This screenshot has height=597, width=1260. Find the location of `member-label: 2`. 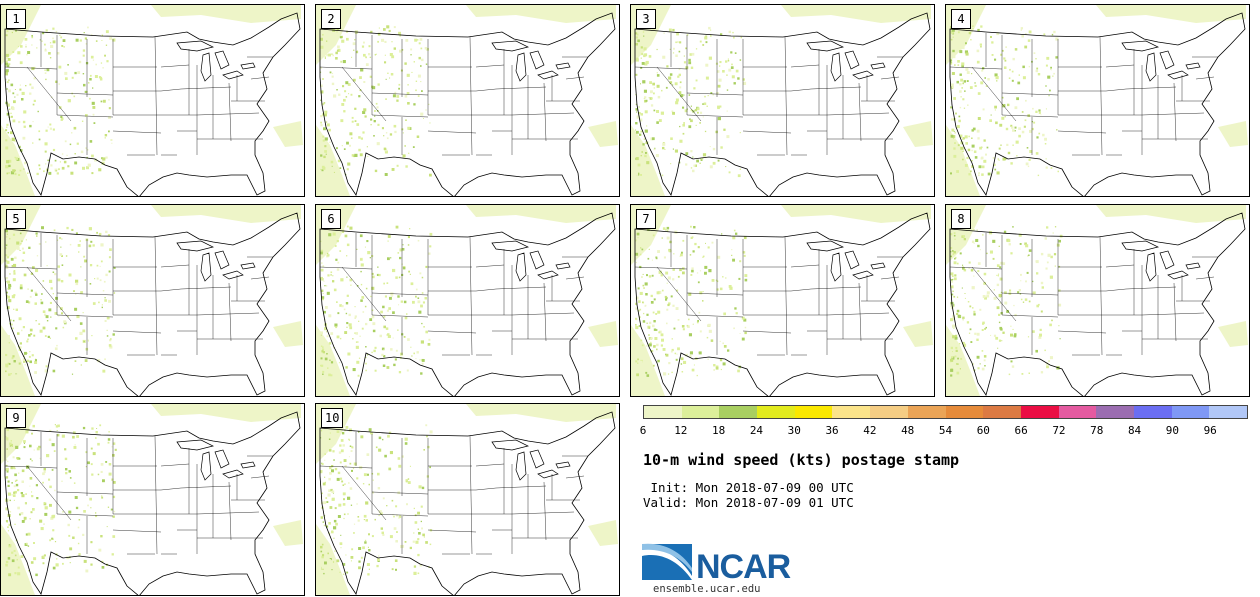

member-label: 2 is located at coordinates (331, 19).